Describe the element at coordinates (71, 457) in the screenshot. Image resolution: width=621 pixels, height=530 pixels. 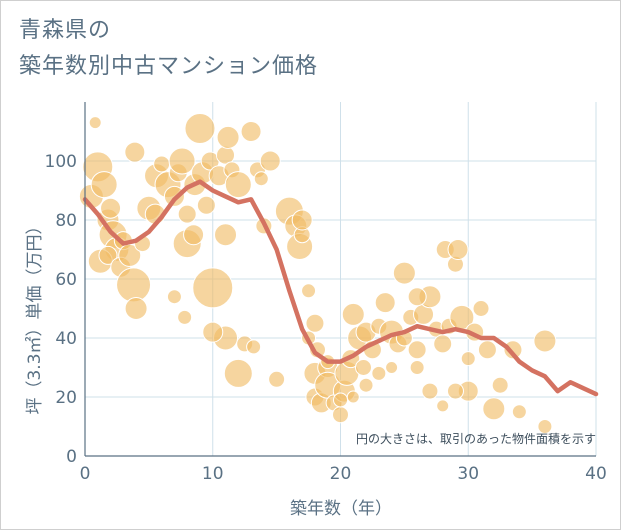
I see `y-tick-label-0: 0` at that location.